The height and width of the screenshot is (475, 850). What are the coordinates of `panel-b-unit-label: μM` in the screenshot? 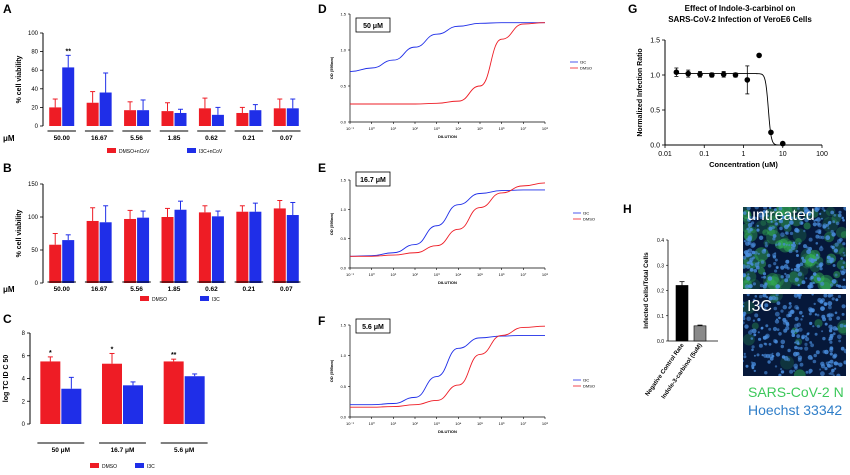 It's located at (9, 289).